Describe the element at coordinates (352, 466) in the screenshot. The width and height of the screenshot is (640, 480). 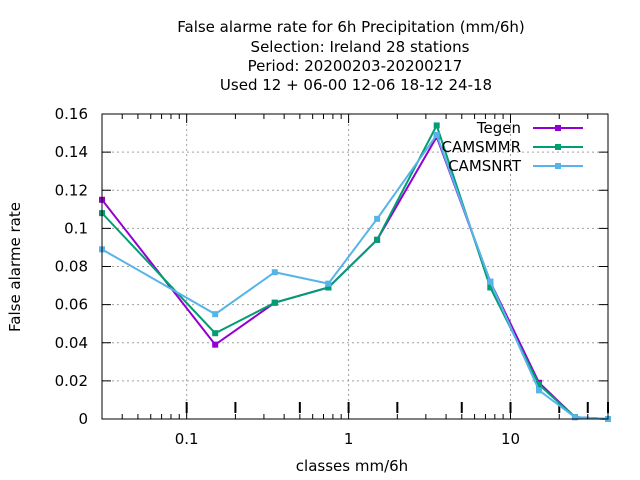
I see `x-axis-label: classes mm/6h` at that location.